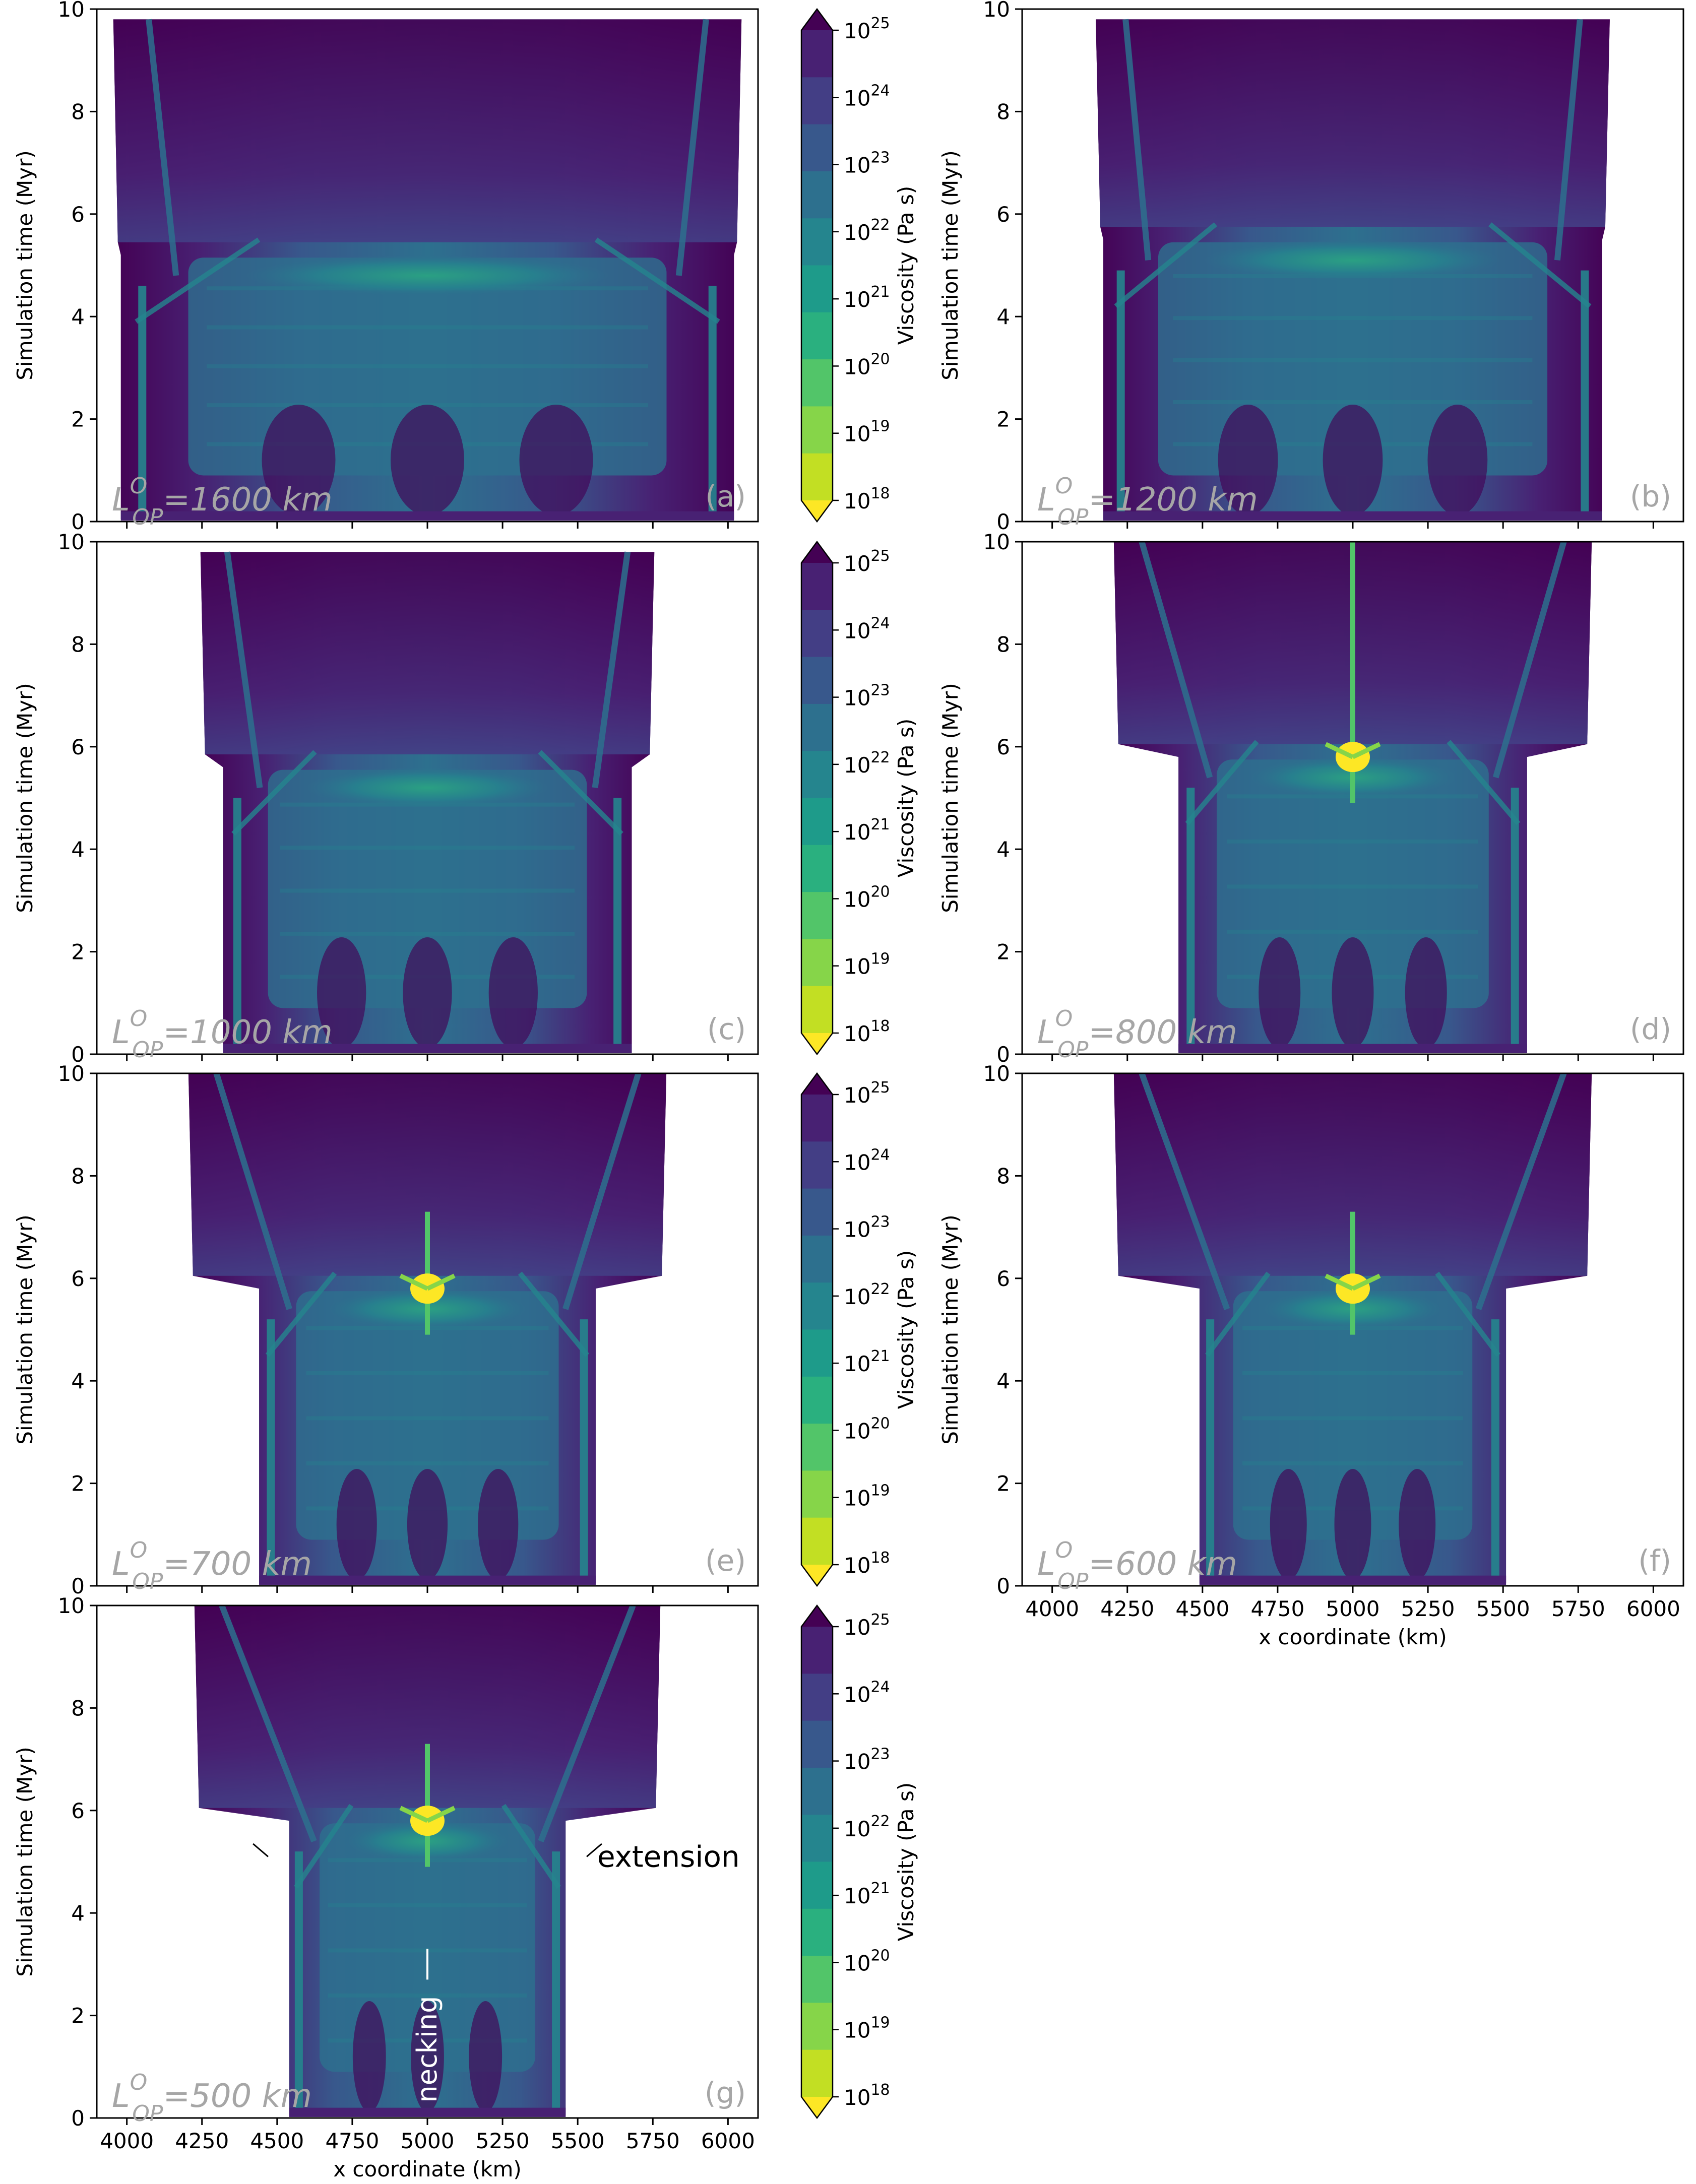 The width and height of the screenshot is (1696, 2184). What do you see at coordinates (1650, 496) in the screenshot?
I see `panel-letter: (b)` at bounding box center [1650, 496].